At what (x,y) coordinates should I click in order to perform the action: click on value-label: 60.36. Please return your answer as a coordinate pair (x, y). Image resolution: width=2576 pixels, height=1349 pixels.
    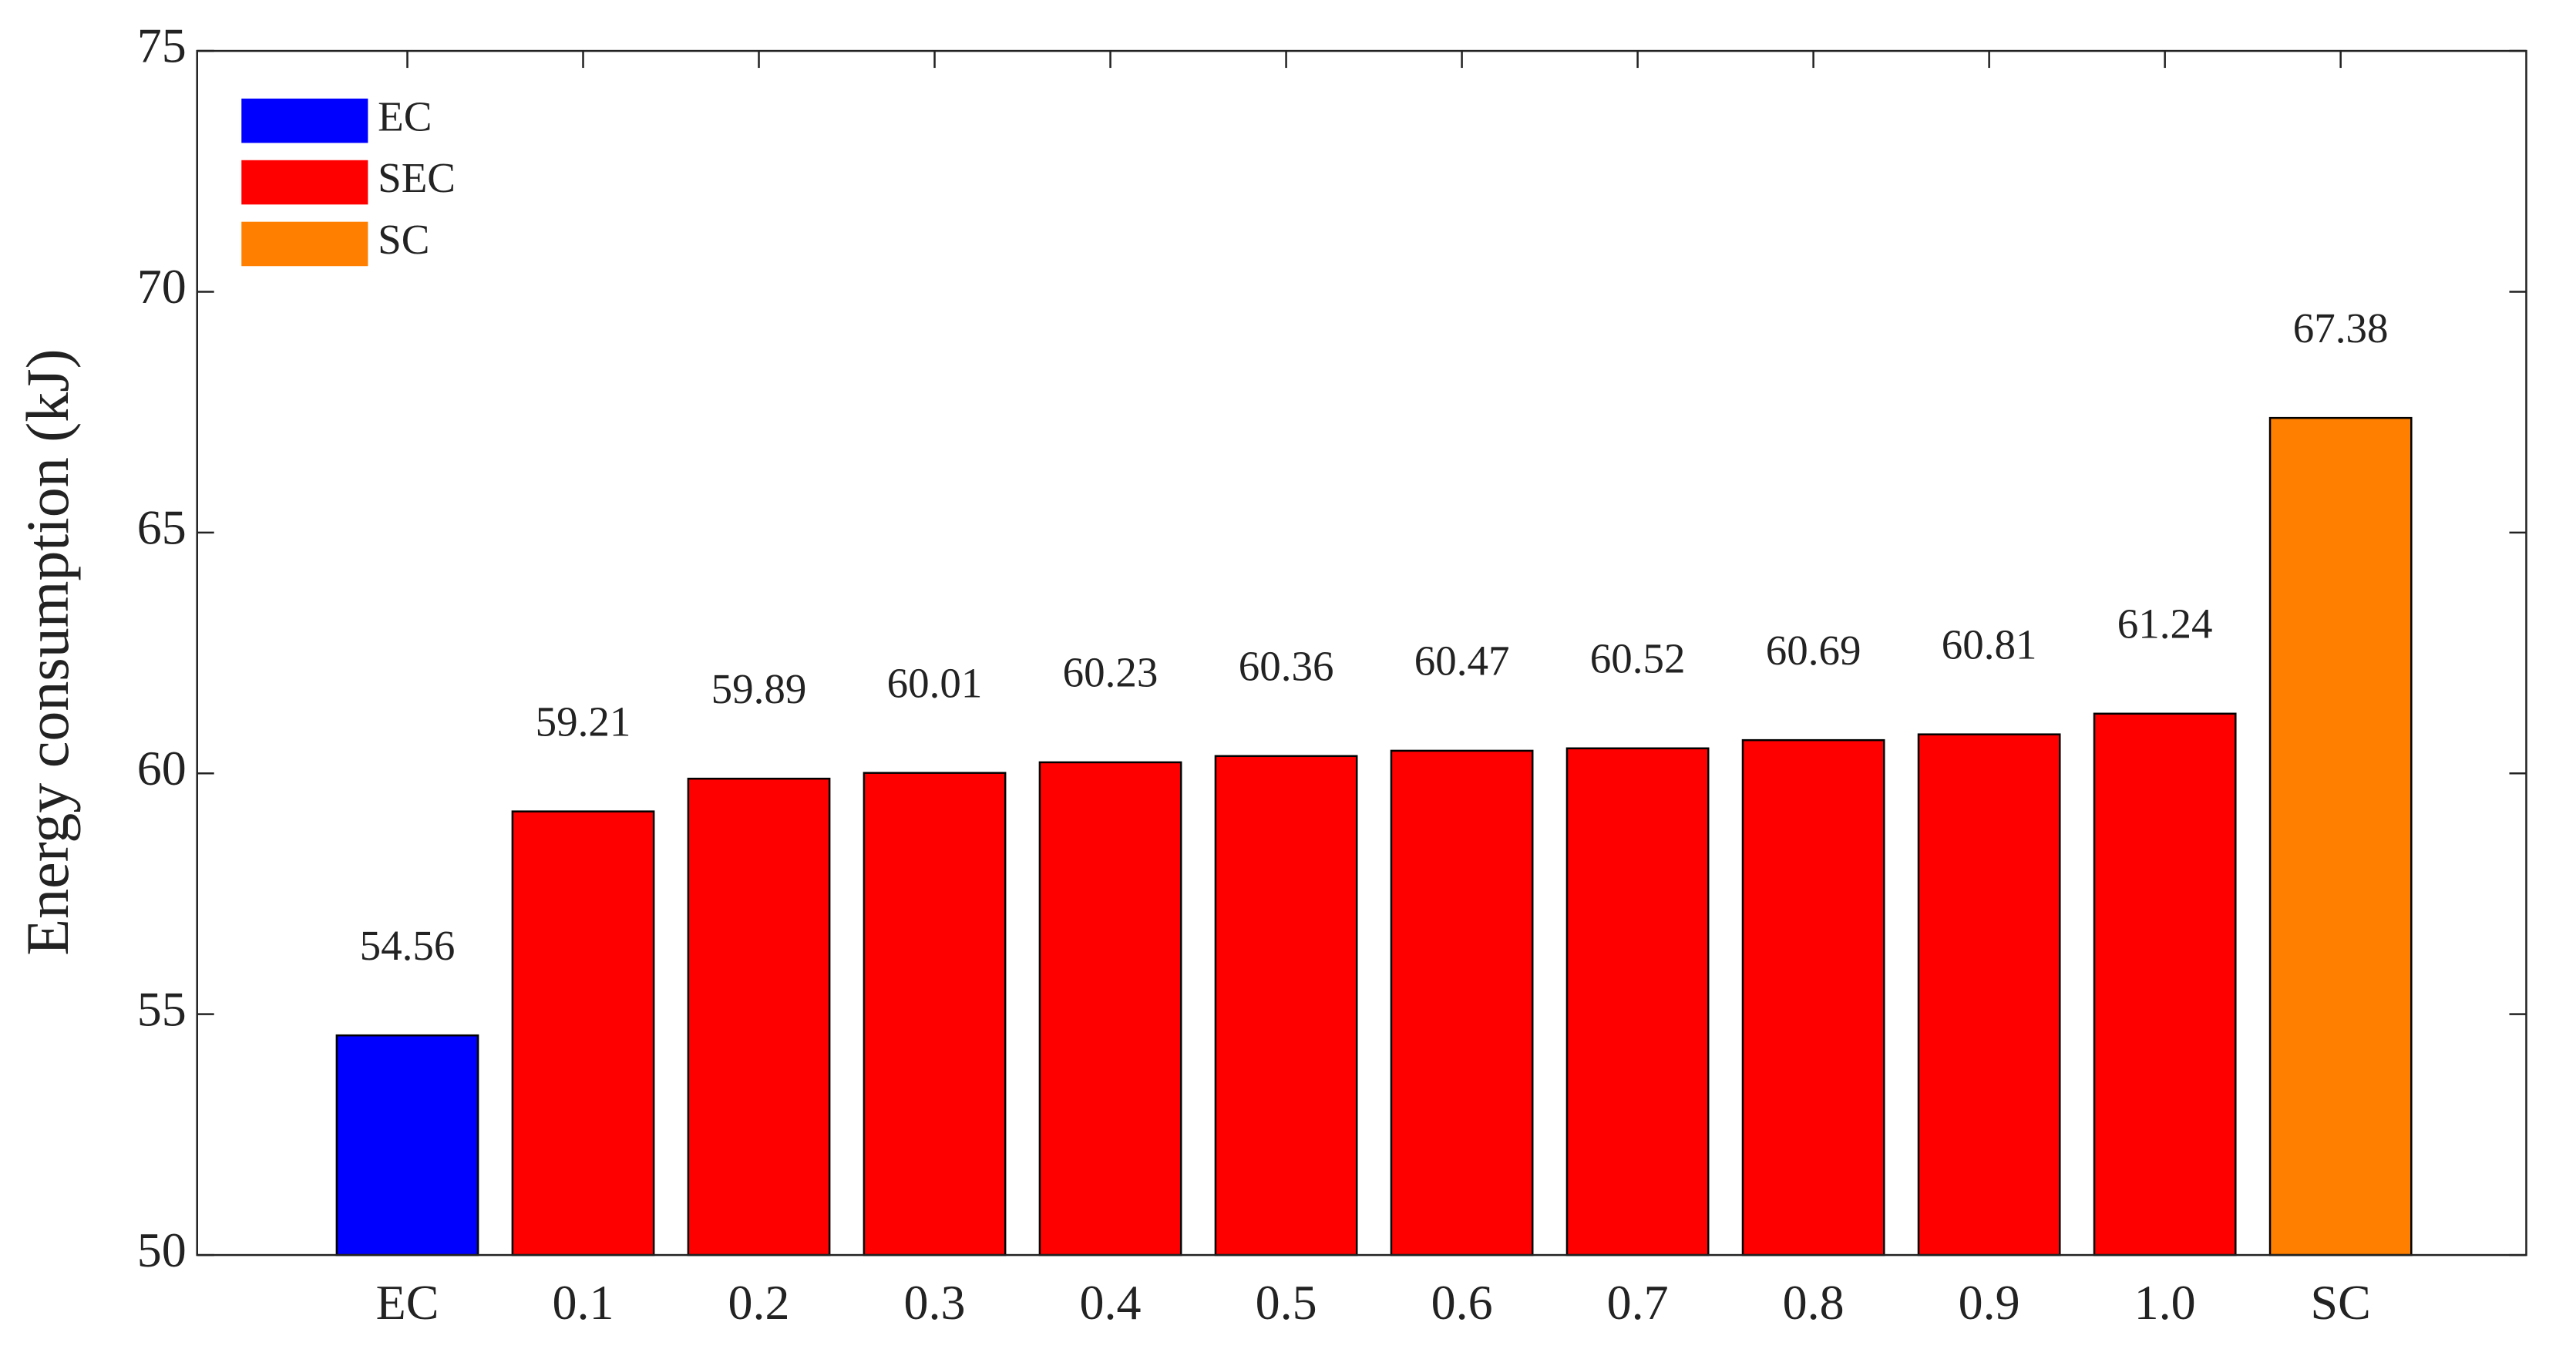
    Looking at the image, I should click on (1286, 666).